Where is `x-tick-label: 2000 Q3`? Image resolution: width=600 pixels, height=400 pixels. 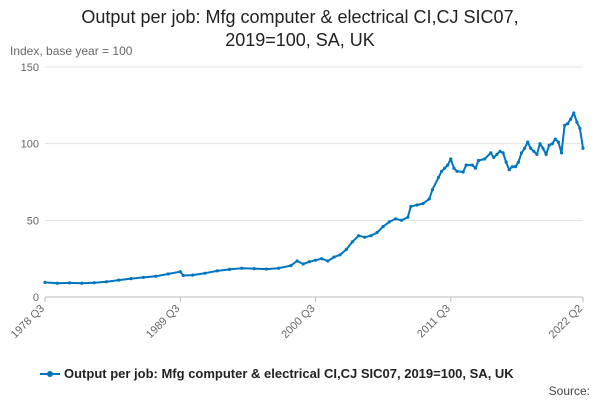 x-tick-label: 2000 Q3 is located at coordinates (298, 322).